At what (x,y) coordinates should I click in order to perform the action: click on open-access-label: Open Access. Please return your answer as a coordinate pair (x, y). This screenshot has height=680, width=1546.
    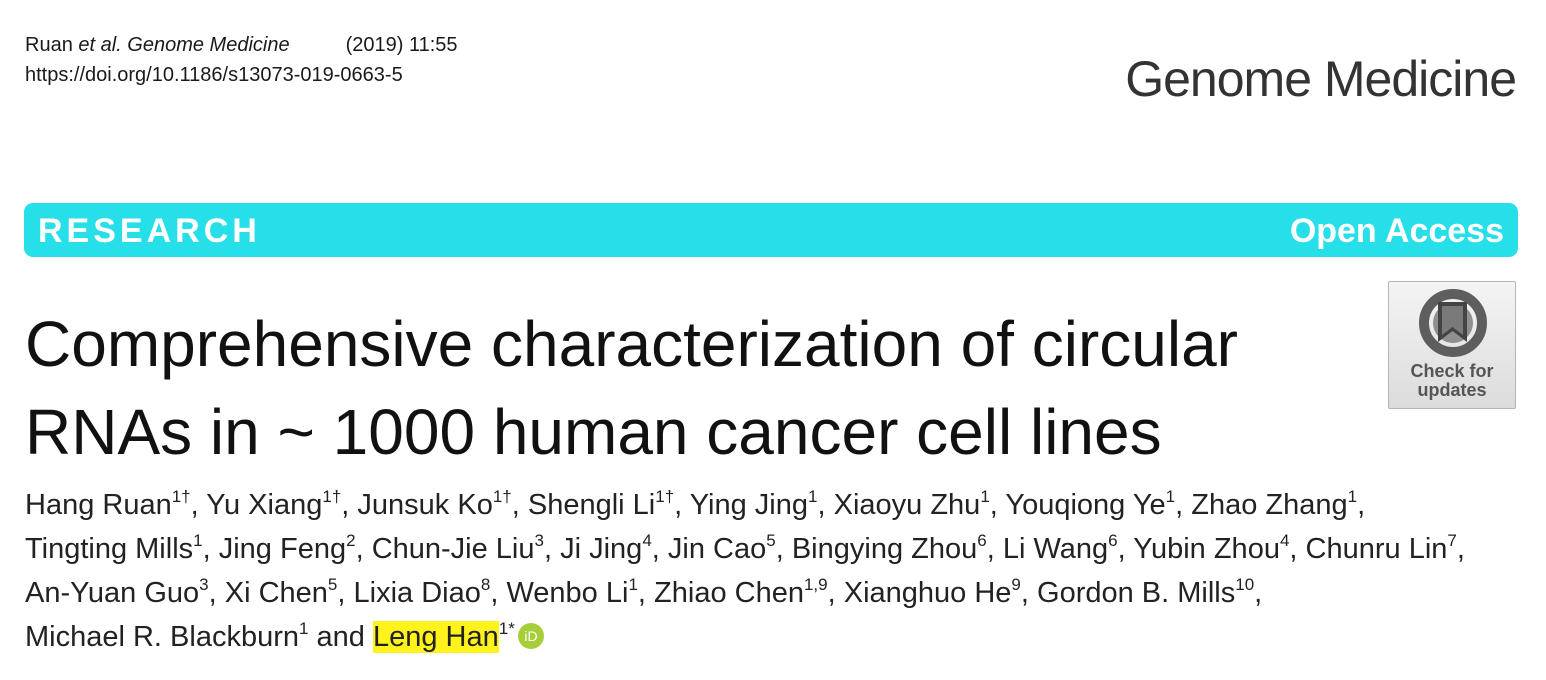
    Looking at the image, I should click on (1396, 231).